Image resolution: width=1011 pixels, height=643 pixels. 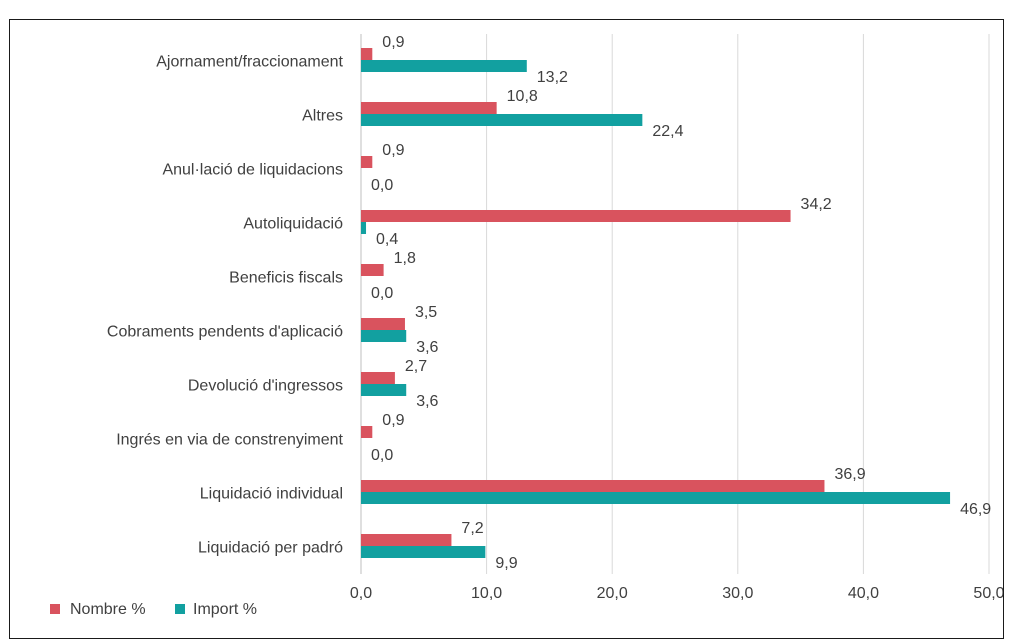 I want to click on clipped-title, so click(x=505, y=4).